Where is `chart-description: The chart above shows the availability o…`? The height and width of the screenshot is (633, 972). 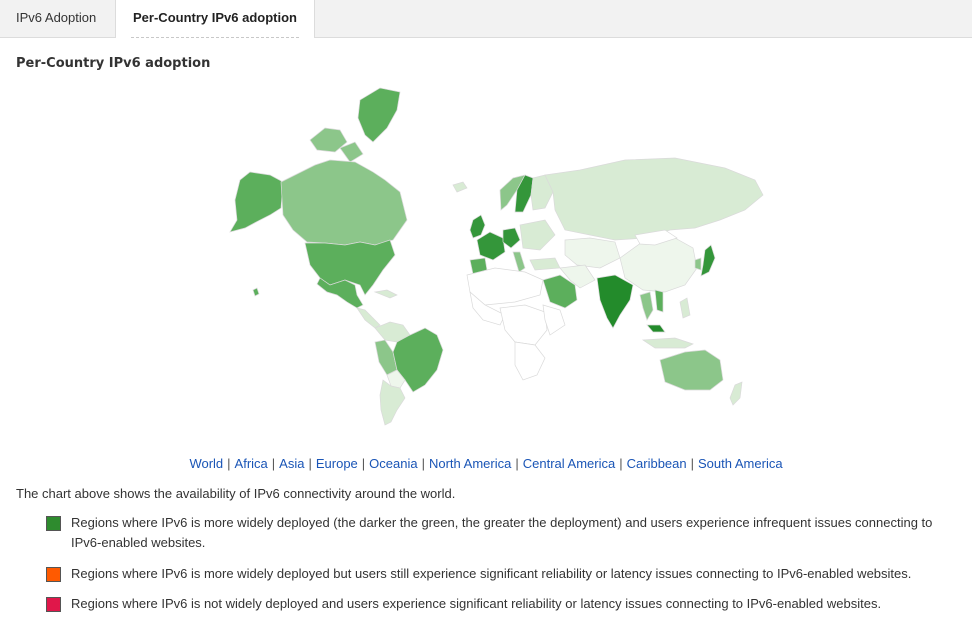
chart-description: The chart above shows the availability o… is located at coordinates (236, 493).